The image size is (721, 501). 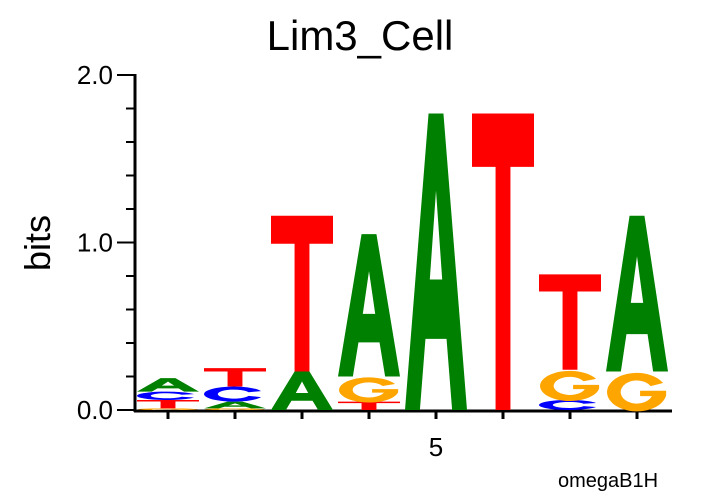 What do you see at coordinates (570, 386) in the screenshot?
I see `letter-G-pos7` at bounding box center [570, 386].